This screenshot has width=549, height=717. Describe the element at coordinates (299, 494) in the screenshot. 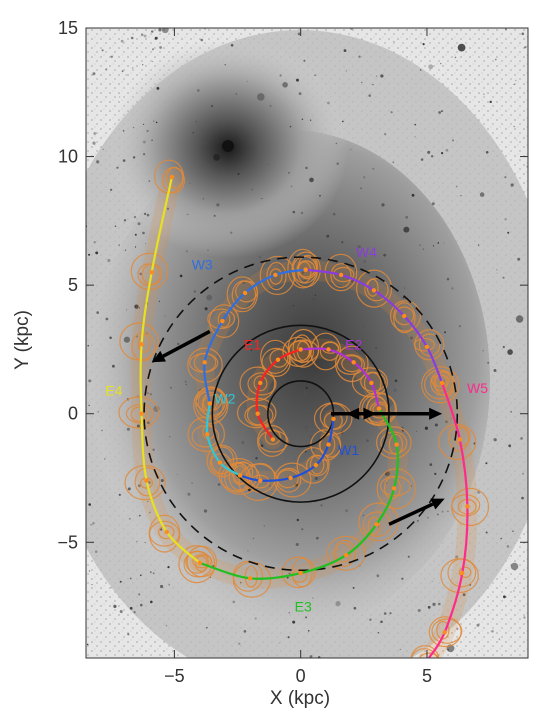

I see `arm-e3` at that location.